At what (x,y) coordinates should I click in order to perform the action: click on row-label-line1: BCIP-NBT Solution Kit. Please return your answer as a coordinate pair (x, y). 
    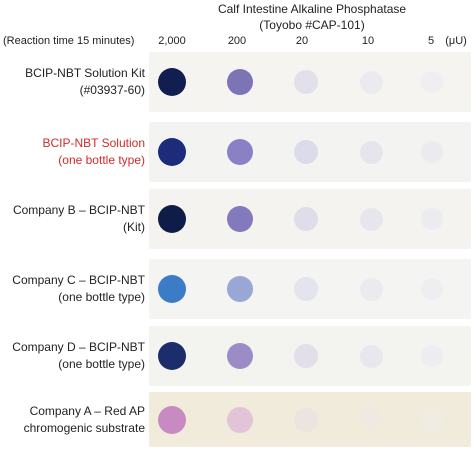
    Looking at the image, I should click on (85, 73).